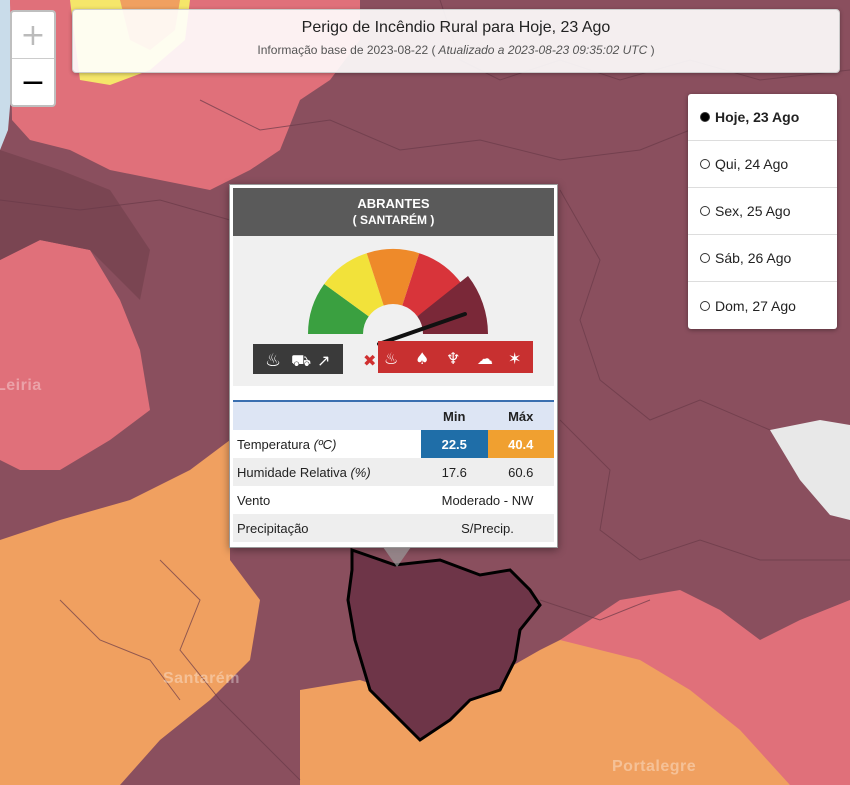 The width and height of the screenshot is (850, 785). Describe the element at coordinates (520, 416) in the screenshot. I see `col-max: Máx` at that location.